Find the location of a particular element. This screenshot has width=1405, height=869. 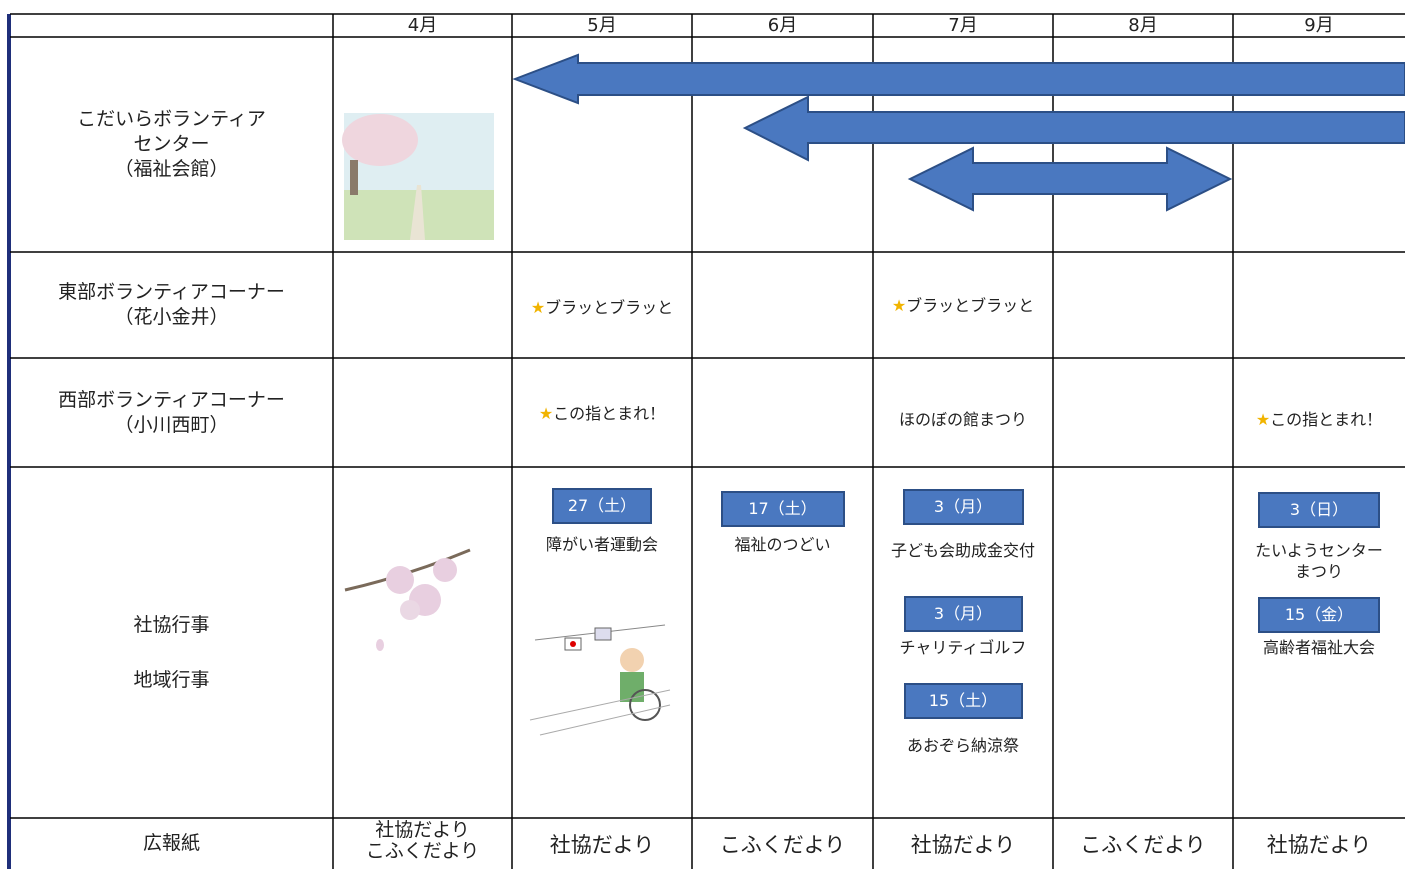

event-text: ほのぼの館まつり is located at coordinates (963, 420).